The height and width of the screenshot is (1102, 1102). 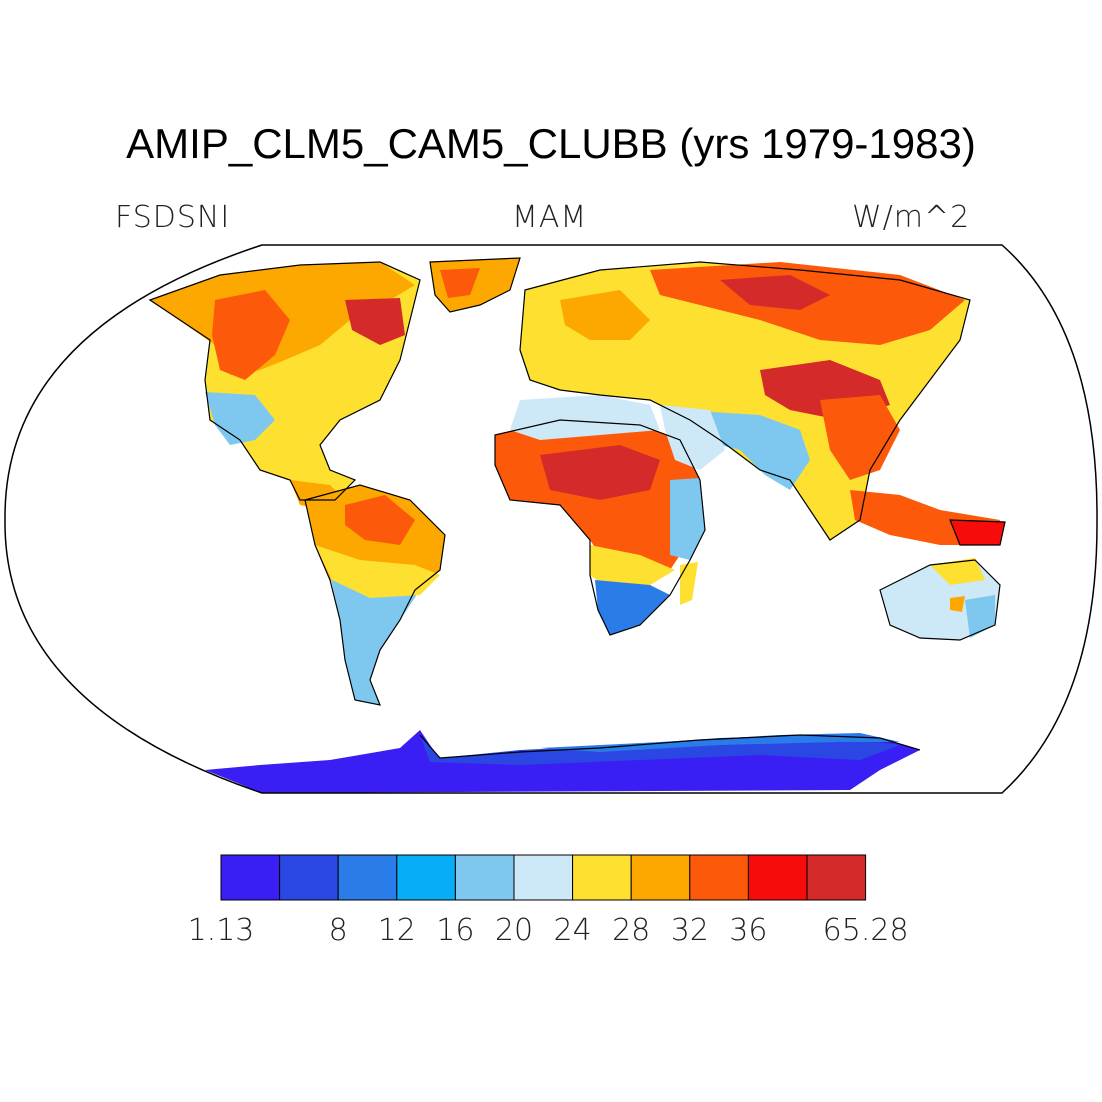 What do you see at coordinates (687, 519) in the screenshot?
I see `east-africa-cool` at bounding box center [687, 519].